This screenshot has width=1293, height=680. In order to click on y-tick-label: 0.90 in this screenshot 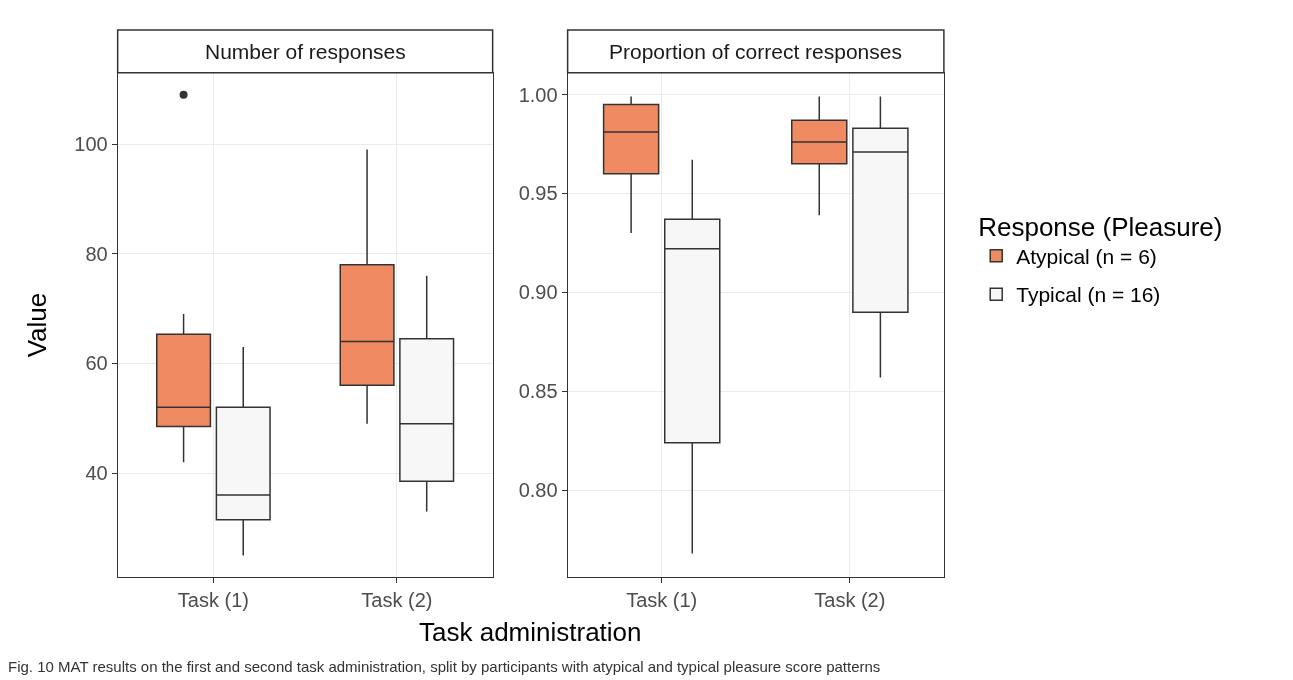, I will do `click(538, 292)`.